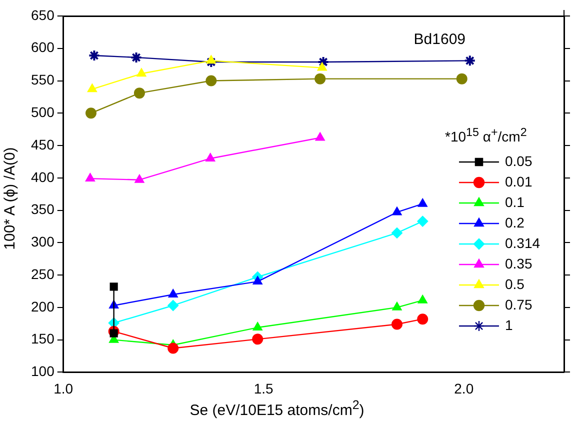 This screenshot has width=576, height=423. I want to click on x-axis-title: Se (eV/10E15 atoms/cm$^{2}$), so click(277, 408).